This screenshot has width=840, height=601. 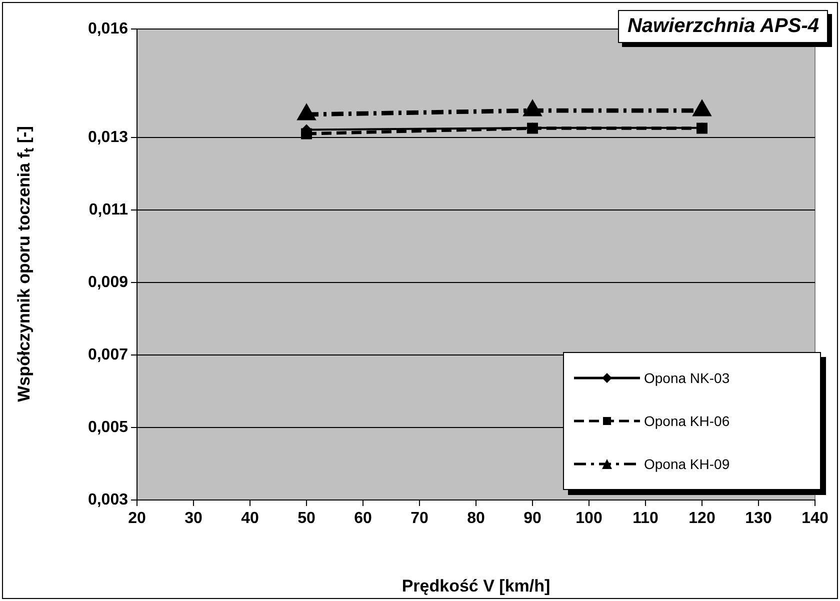 What do you see at coordinates (108, 283) in the screenshot?
I see `y-tick-label: 0,009` at bounding box center [108, 283].